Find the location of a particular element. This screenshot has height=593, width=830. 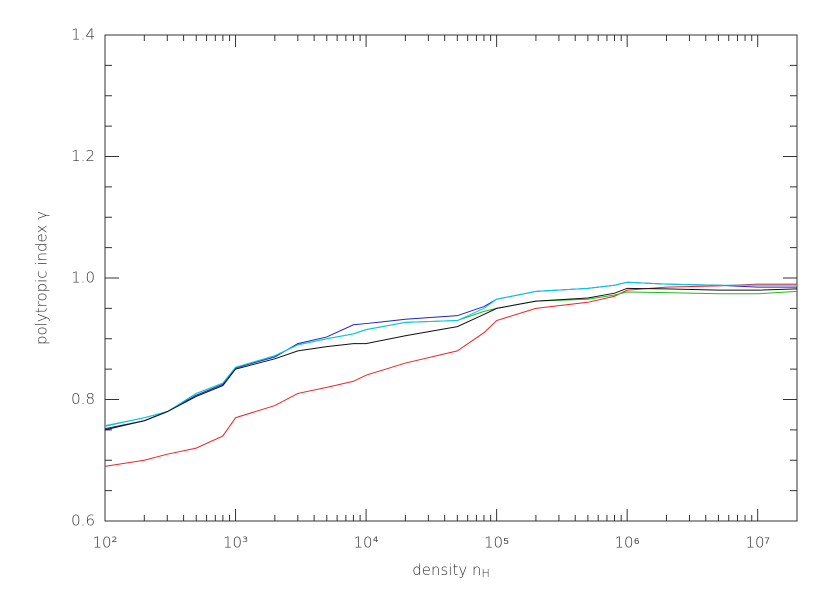

y-tick-label: 1.2 is located at coordinates (83, 156).